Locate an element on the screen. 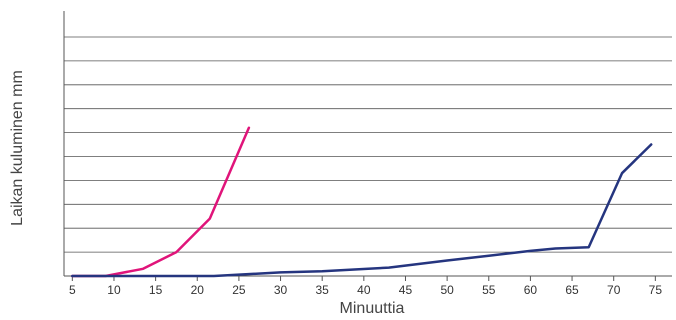 This screenshot has width=676, height=320. x-tick-label-25: 25 is located at coordinates (239, 290).